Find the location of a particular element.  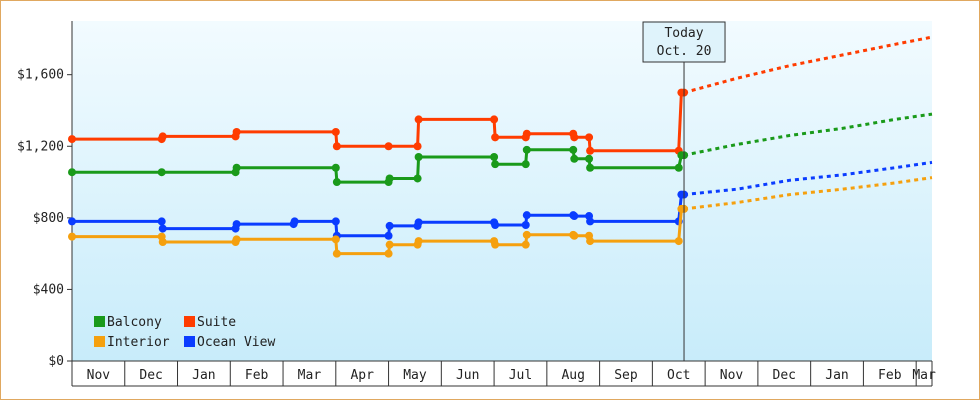

legend: Balcony Suite Interior Ocean View is located at coordinates (184, 332).